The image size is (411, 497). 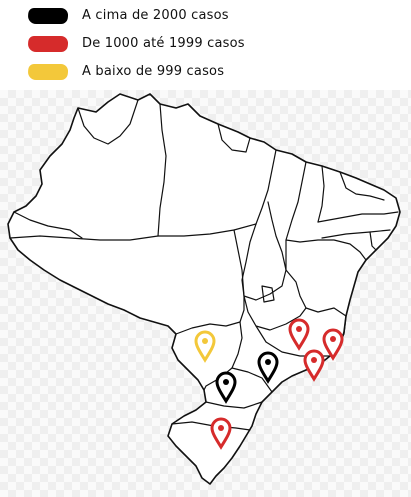 What do you see at coordinates (163, 43) in the screenshot?
I see `legend-label: De 1000 até 1999 casos` at bounding box center [163, 43].